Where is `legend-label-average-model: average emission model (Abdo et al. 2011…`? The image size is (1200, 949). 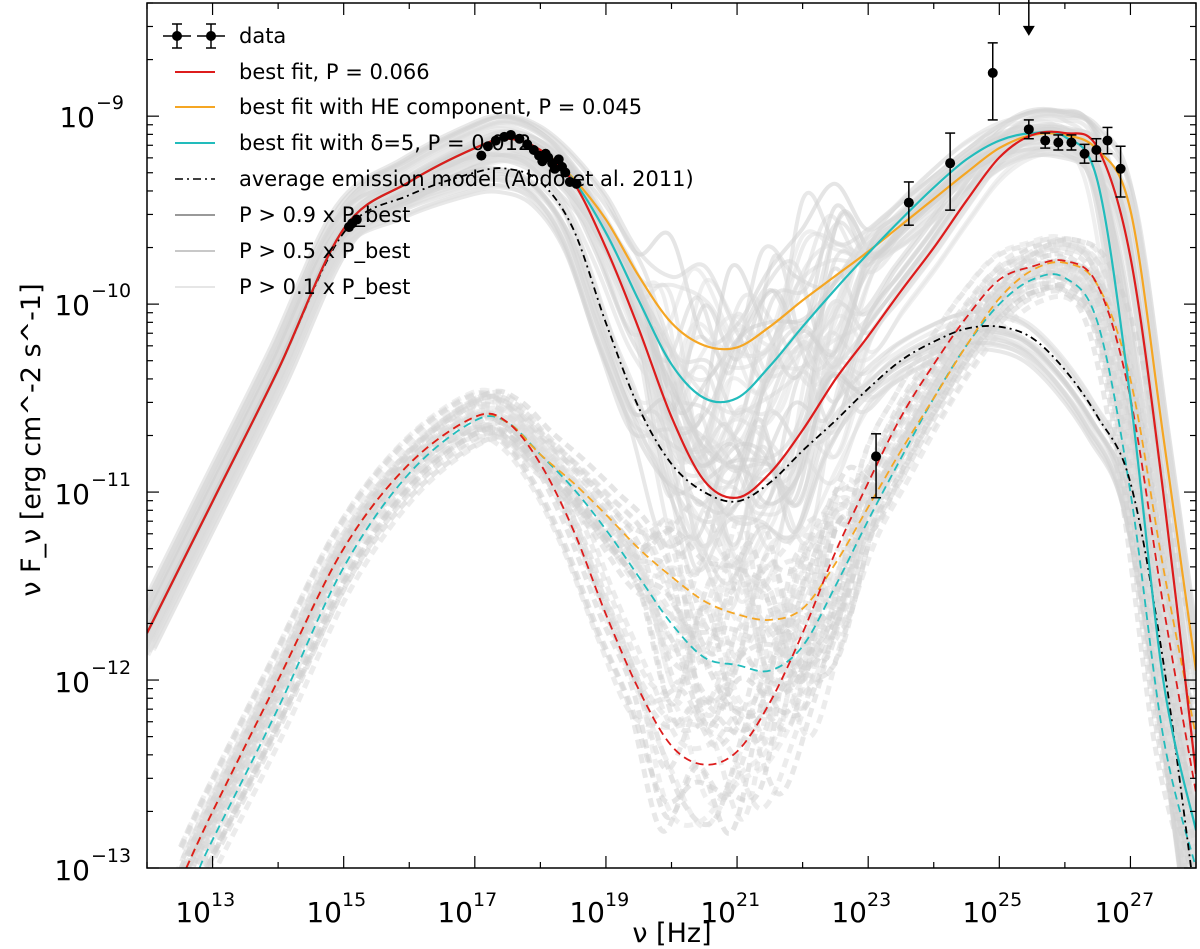 legend-label-average-model: average emission model (Abdo et al. 2011… is located at coordinates (466, 179).